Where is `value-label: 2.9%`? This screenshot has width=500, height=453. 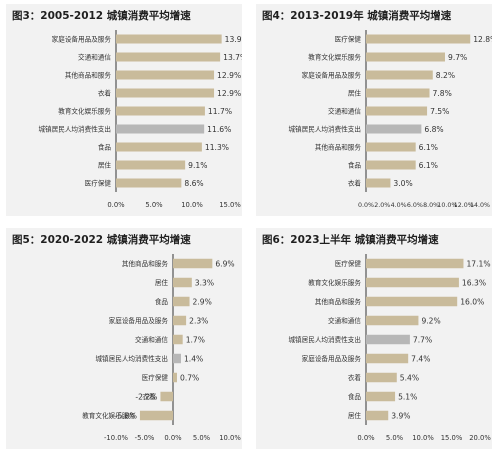
value-label: 2.9% is located at coordinates (202, 301).